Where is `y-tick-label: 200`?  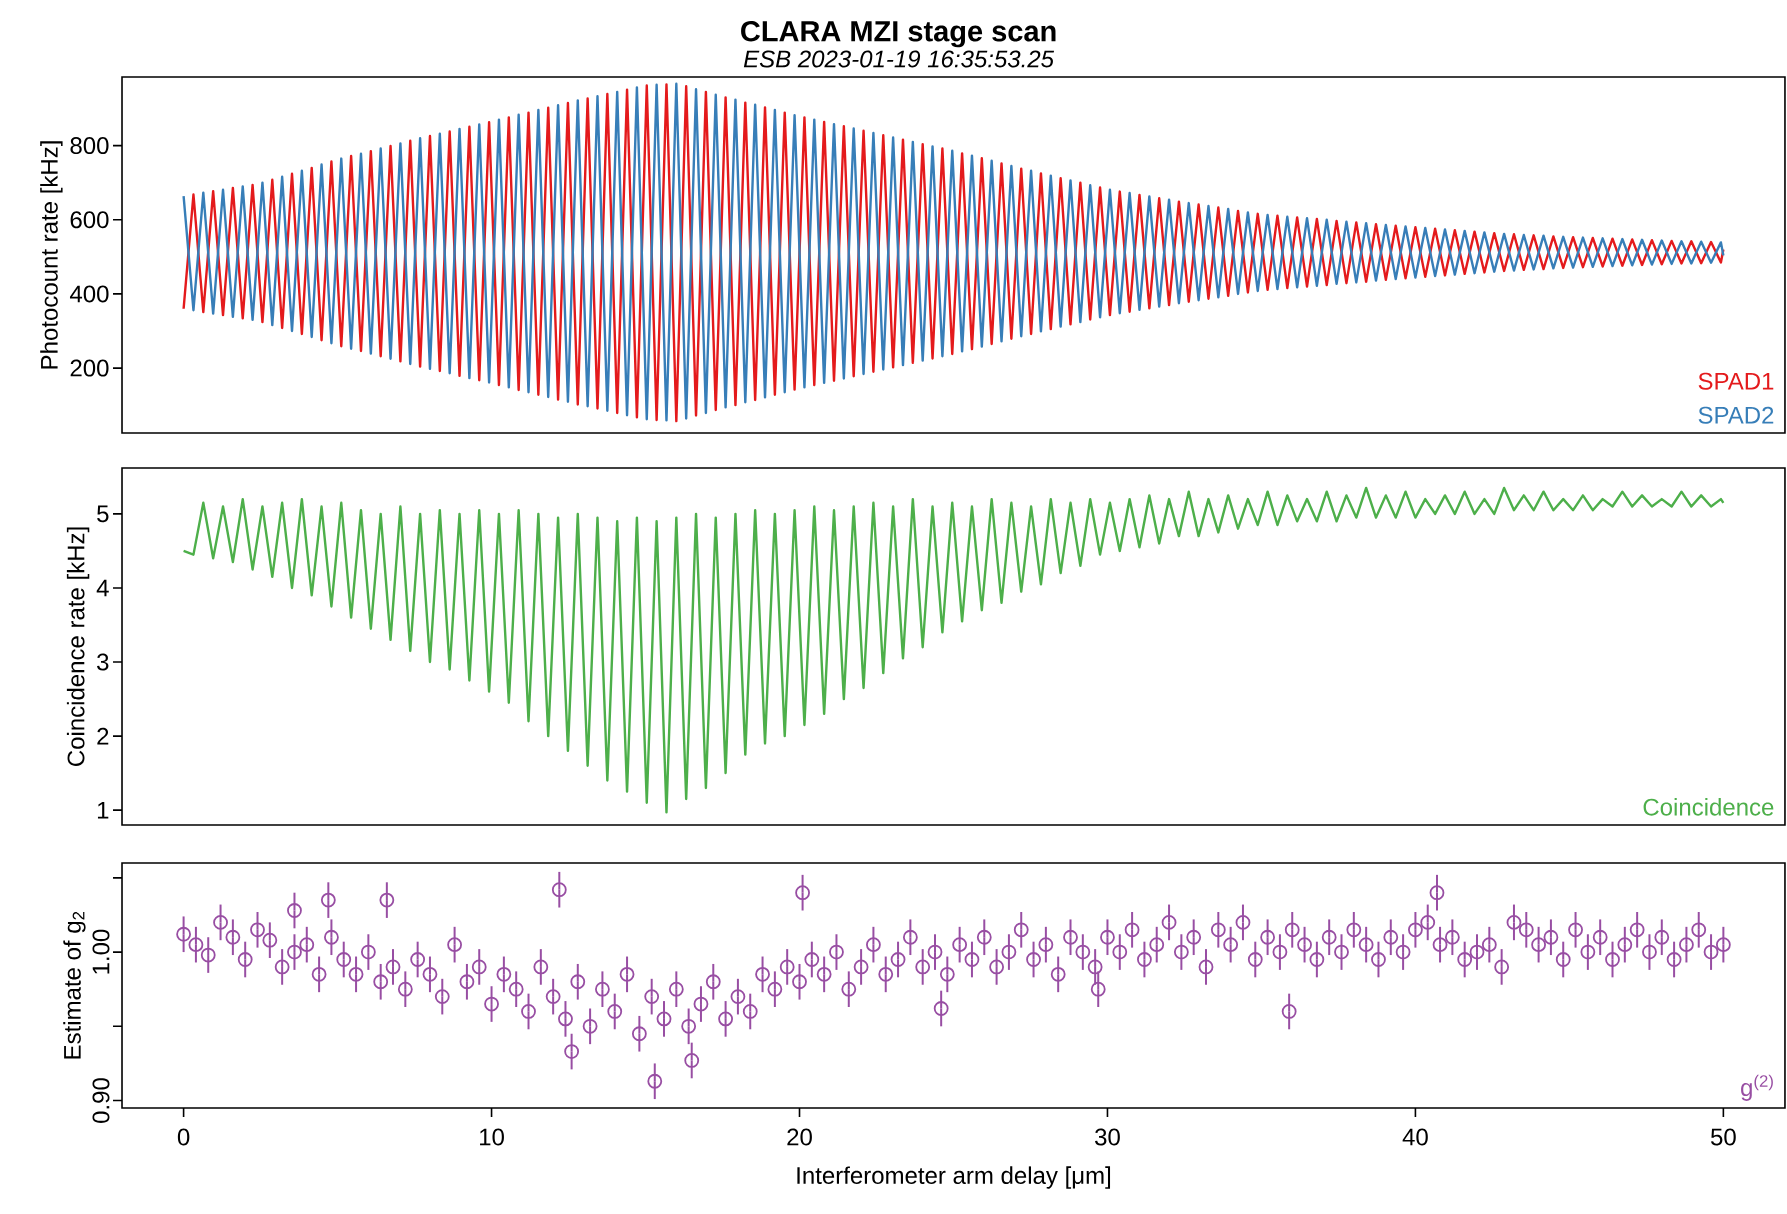
y-tick-label: 200 is located at coordinates (89, 368).